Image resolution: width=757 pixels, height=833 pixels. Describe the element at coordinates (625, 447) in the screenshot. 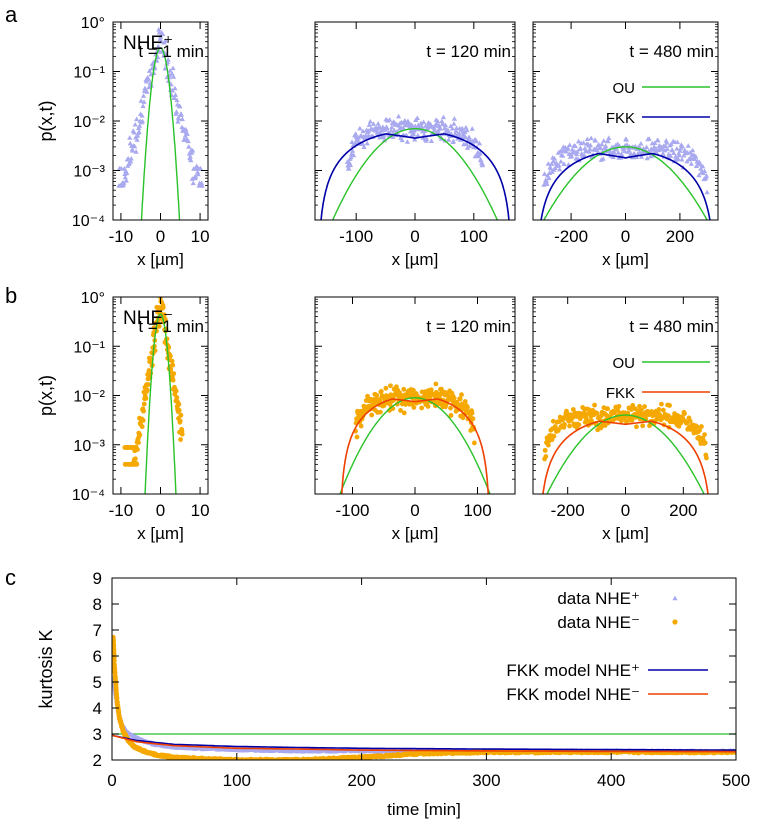

I see `plot-area-b3` at that location.